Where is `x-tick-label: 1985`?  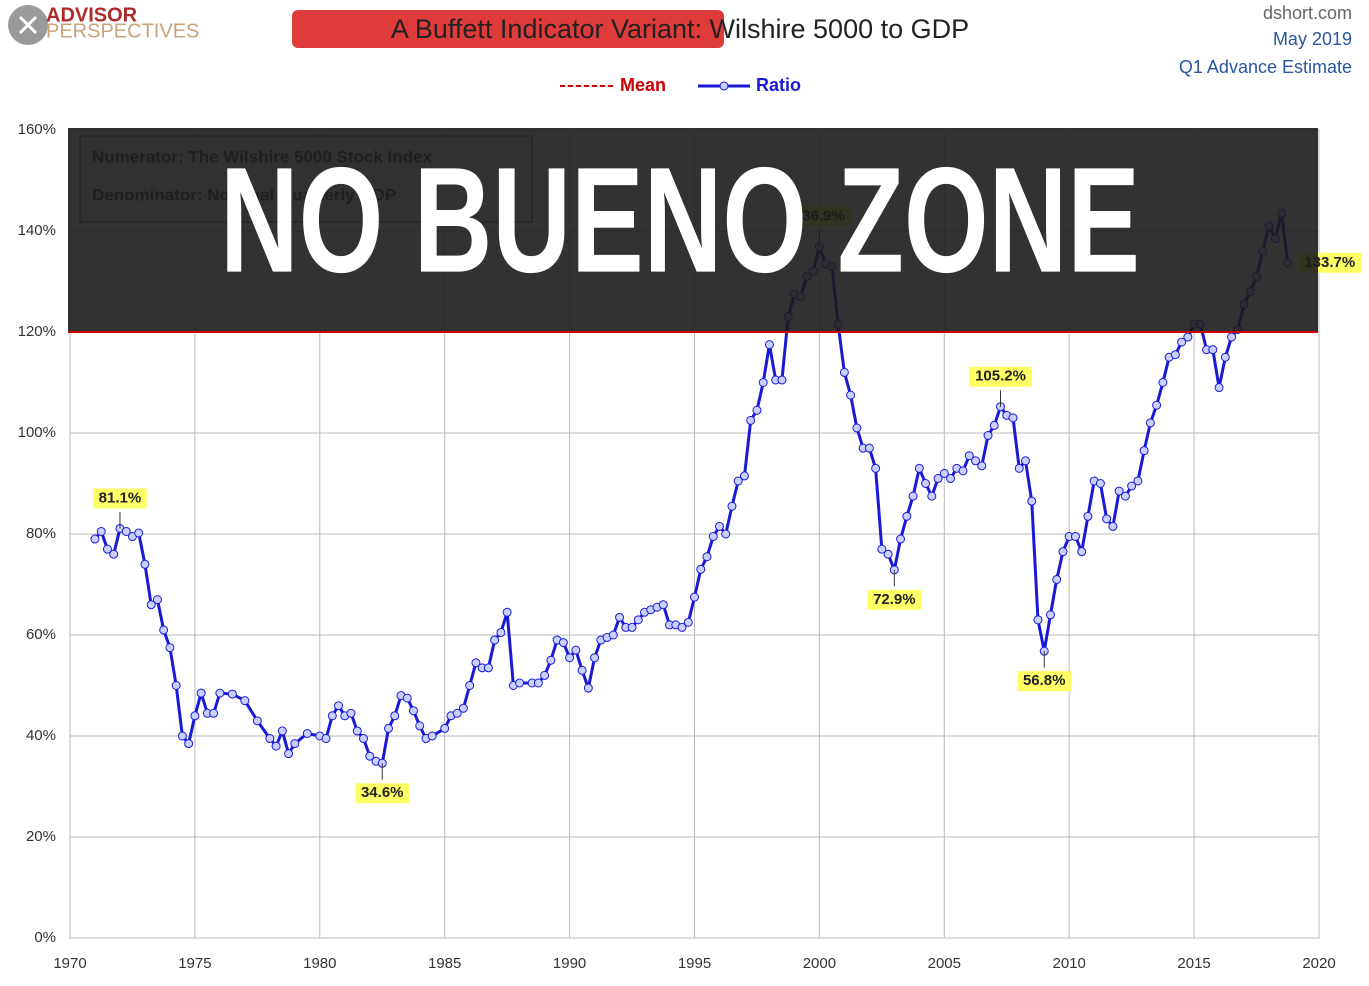
x-tick-label: 1985 is located at coordinates (444, 963).